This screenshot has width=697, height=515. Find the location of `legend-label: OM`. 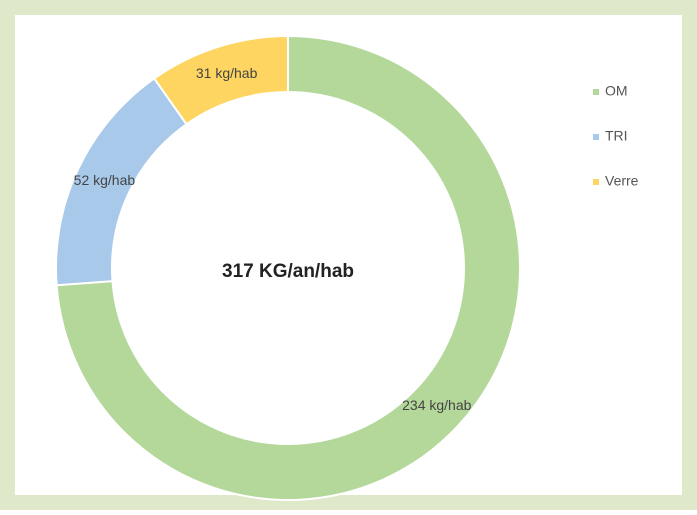

legend-label: OM is located at coordinates (616, 91).